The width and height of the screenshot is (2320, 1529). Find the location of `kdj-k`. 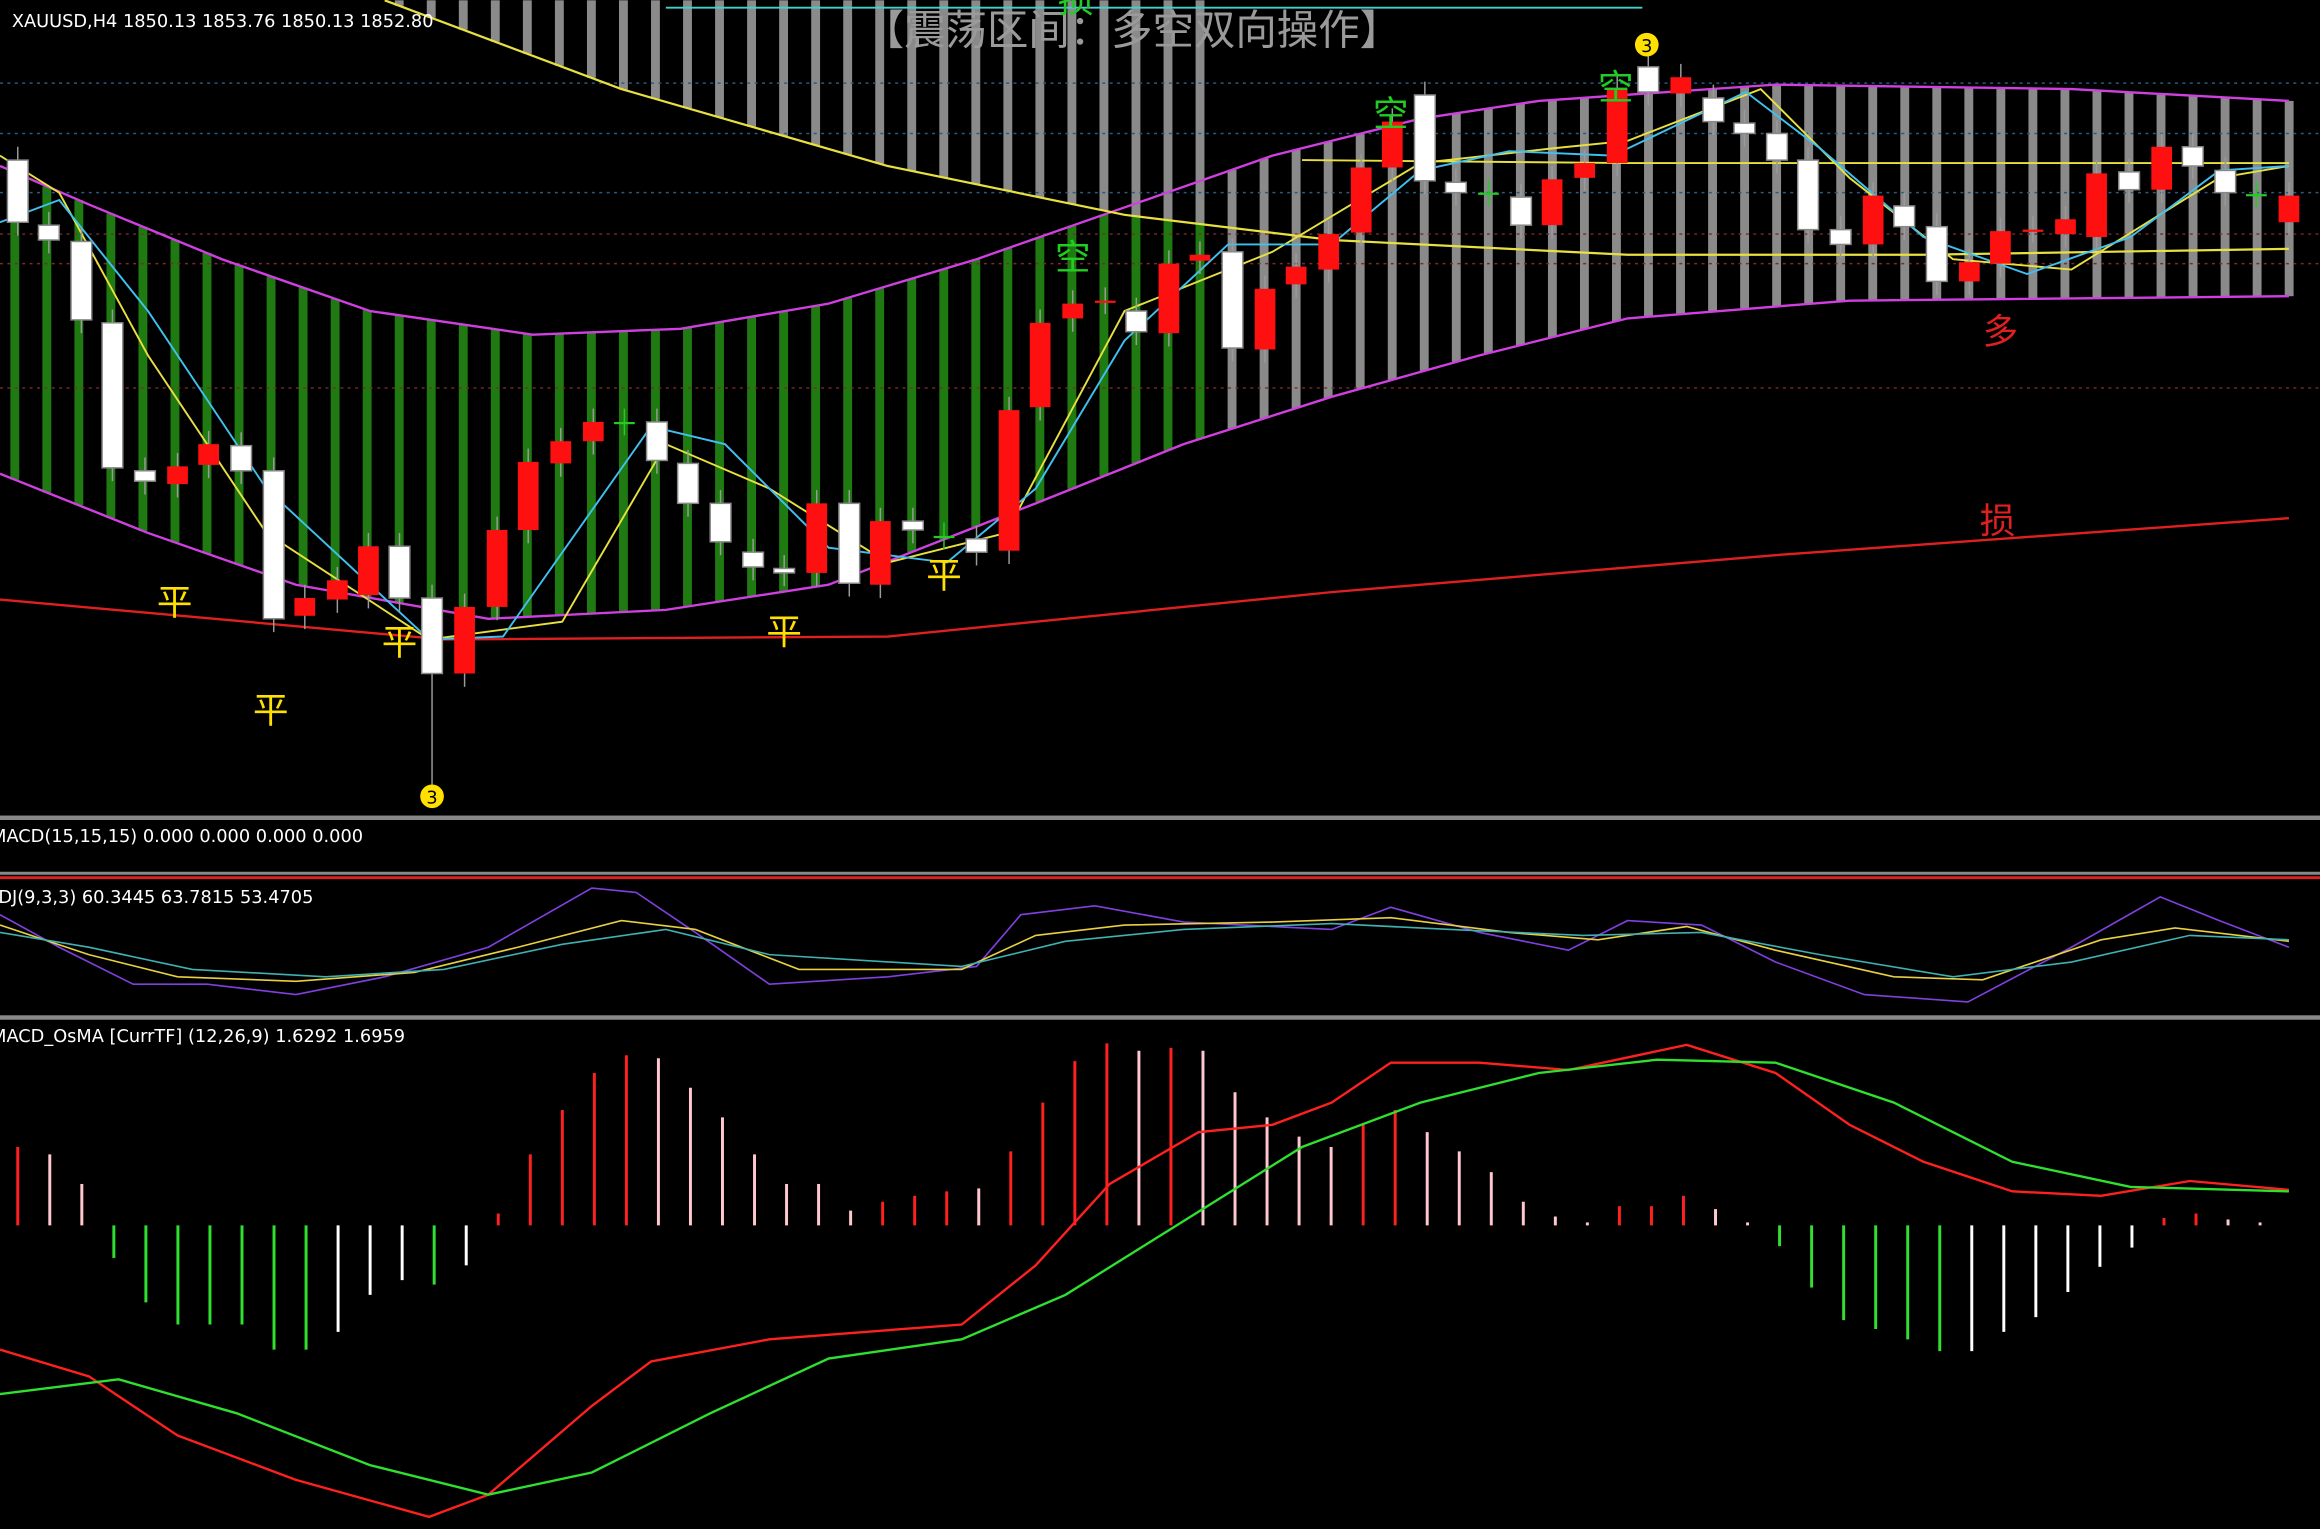

kdj-k is located at coordinates (1145, 949).